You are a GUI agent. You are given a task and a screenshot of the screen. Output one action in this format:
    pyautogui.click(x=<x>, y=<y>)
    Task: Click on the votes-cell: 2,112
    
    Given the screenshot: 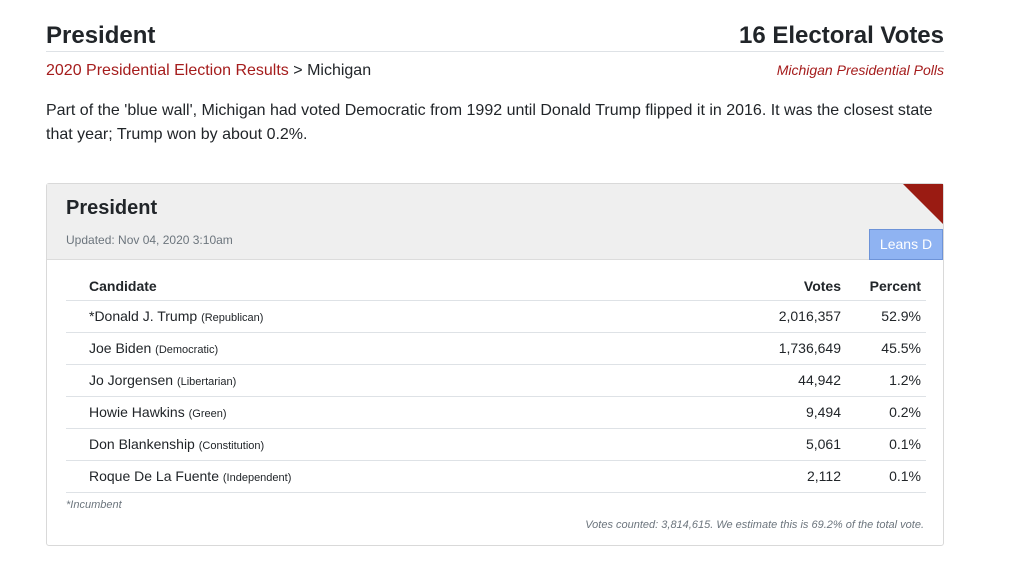 What is the action you would take?
    pyautogui.click(x=776, y=476)
    